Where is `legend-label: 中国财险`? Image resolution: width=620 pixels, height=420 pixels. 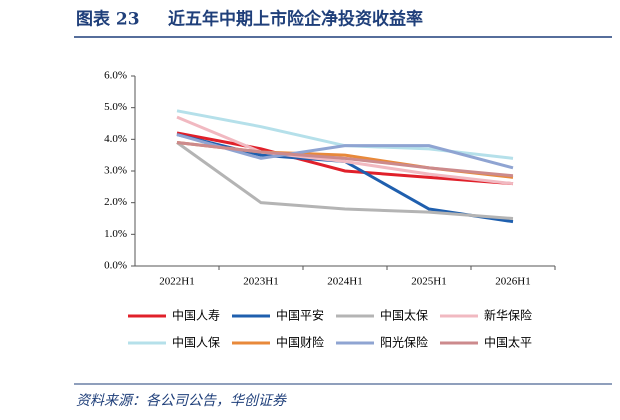 legend-label: 中国财险 is located at coordinates (300, 342).